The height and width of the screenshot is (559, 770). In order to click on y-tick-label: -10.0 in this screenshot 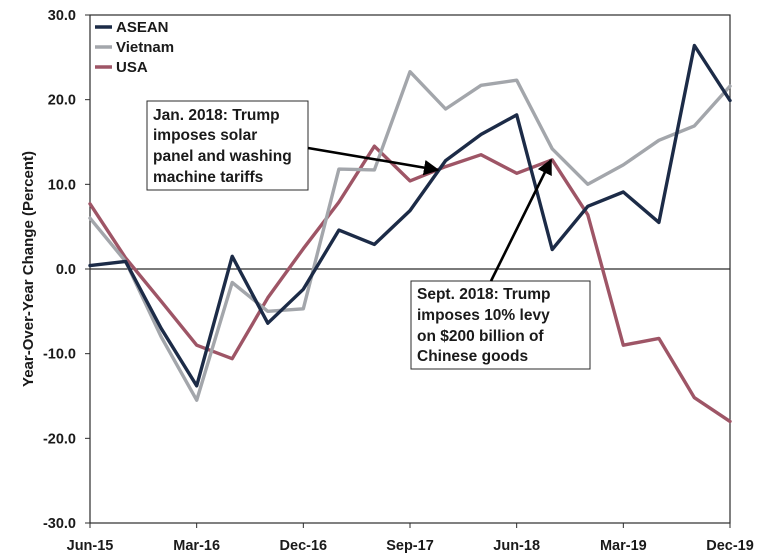, I will do `click(59, 355)`.